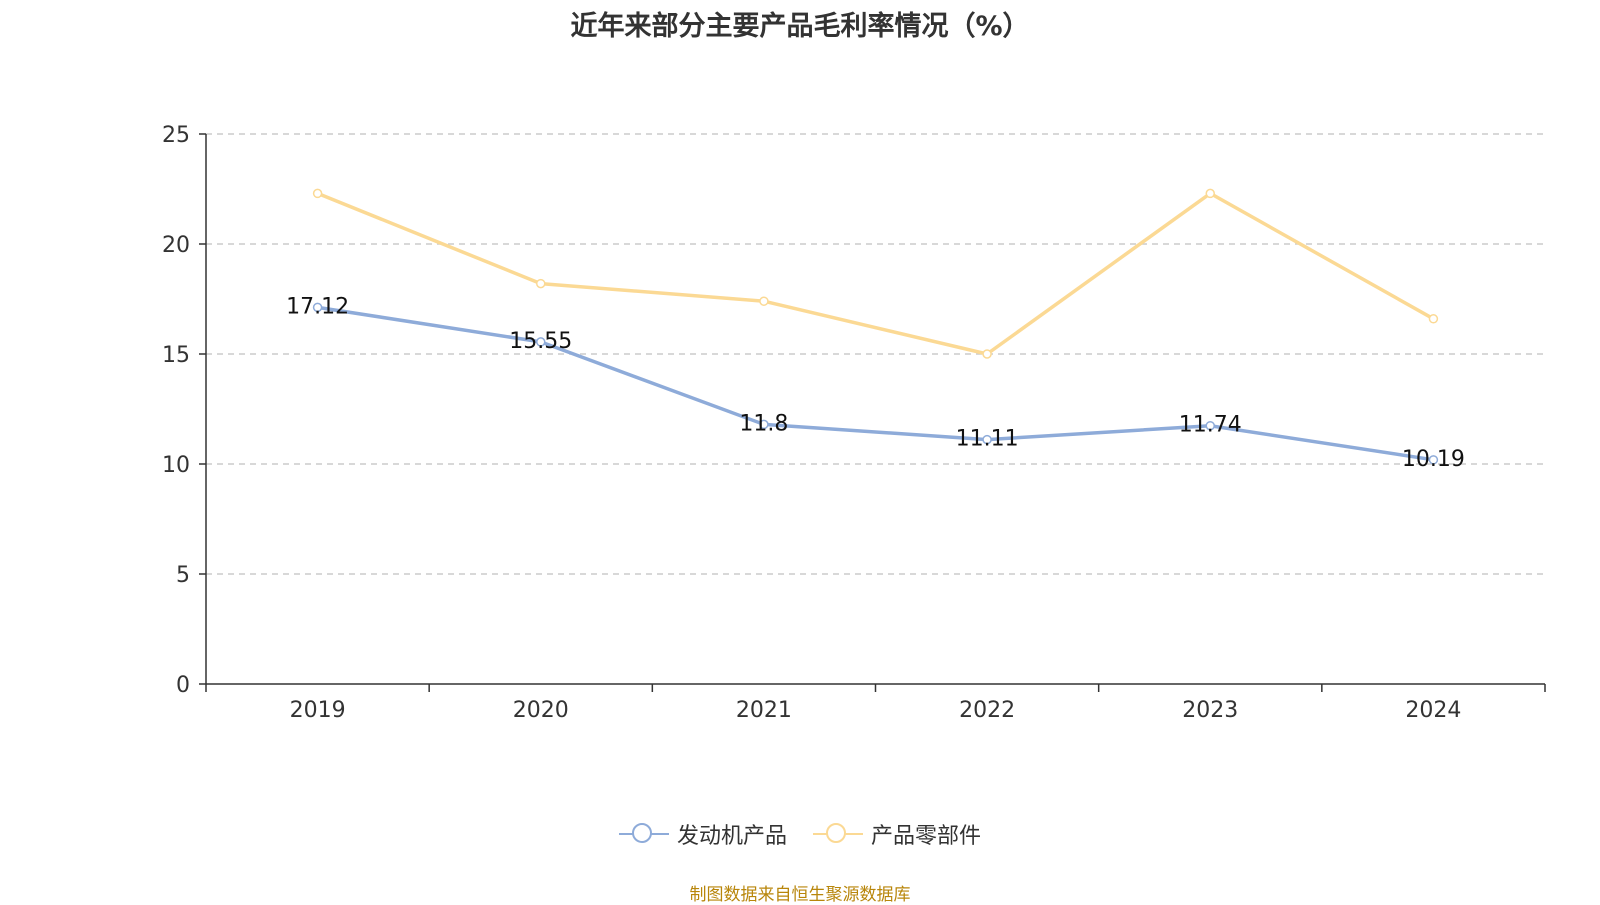 Image resolution: width=1600 pixels, height=905 pixels. I want to click on source-note: 制图数据来自恒生聚源数据库, so click(800, 895).